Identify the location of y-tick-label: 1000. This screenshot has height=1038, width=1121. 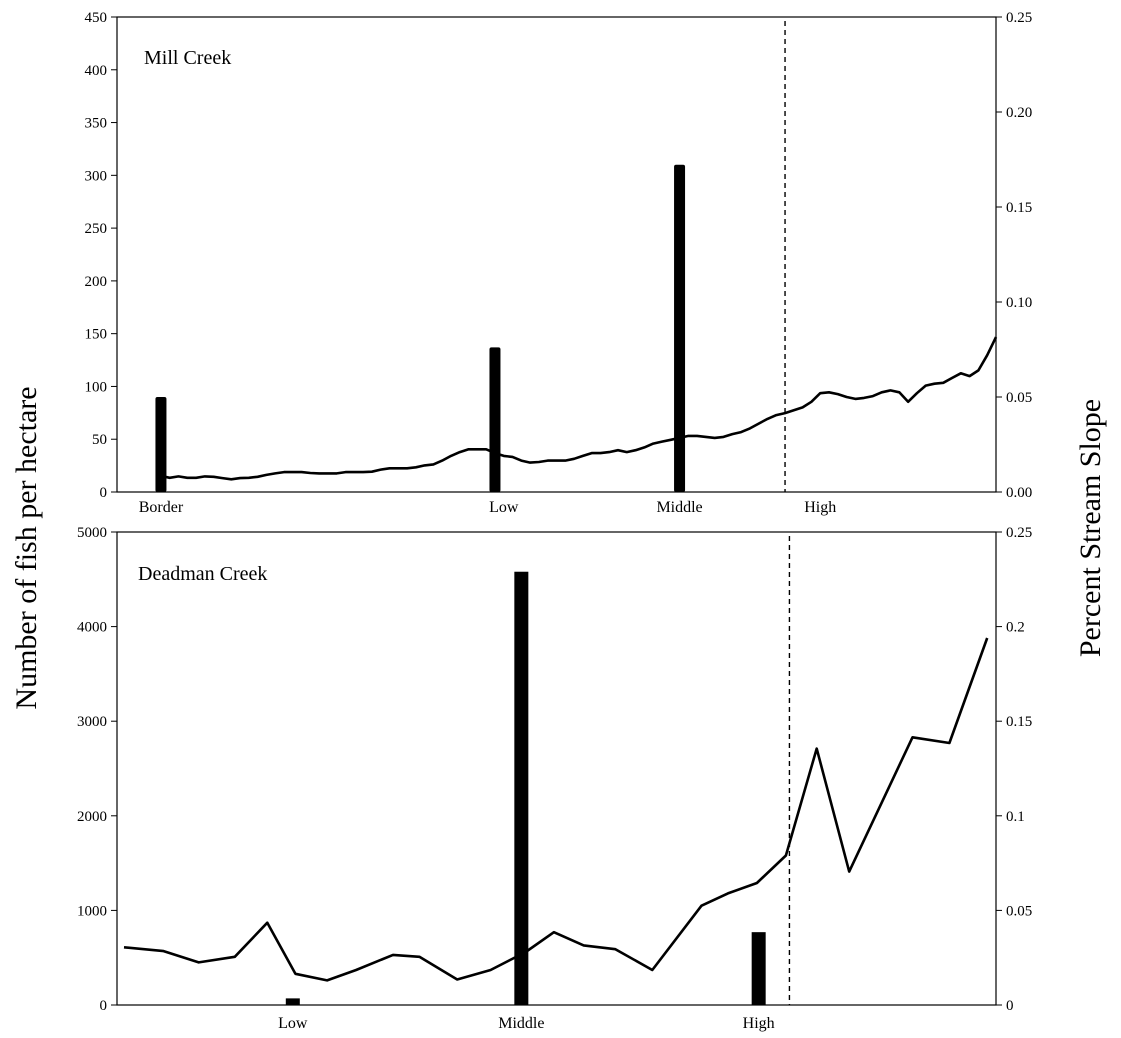
(92, 911).